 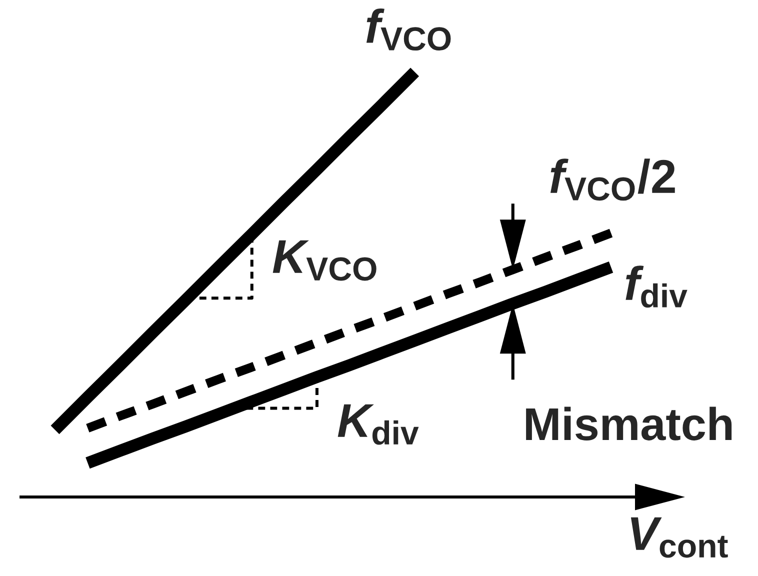 What do you see at coordinates (629, 423) in the screenshot?
I see `annotation: Mismatch` at bounding box center [629, 423].